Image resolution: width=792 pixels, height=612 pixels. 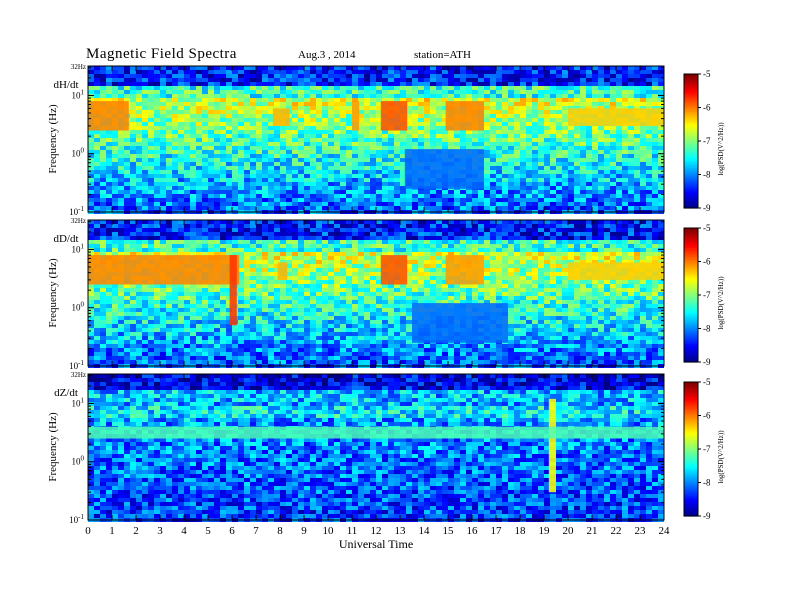 What do you see at coordinates (401, 531) in the screenshot?
I see `x-tick-label: 13` at bounding box center [401, 531].